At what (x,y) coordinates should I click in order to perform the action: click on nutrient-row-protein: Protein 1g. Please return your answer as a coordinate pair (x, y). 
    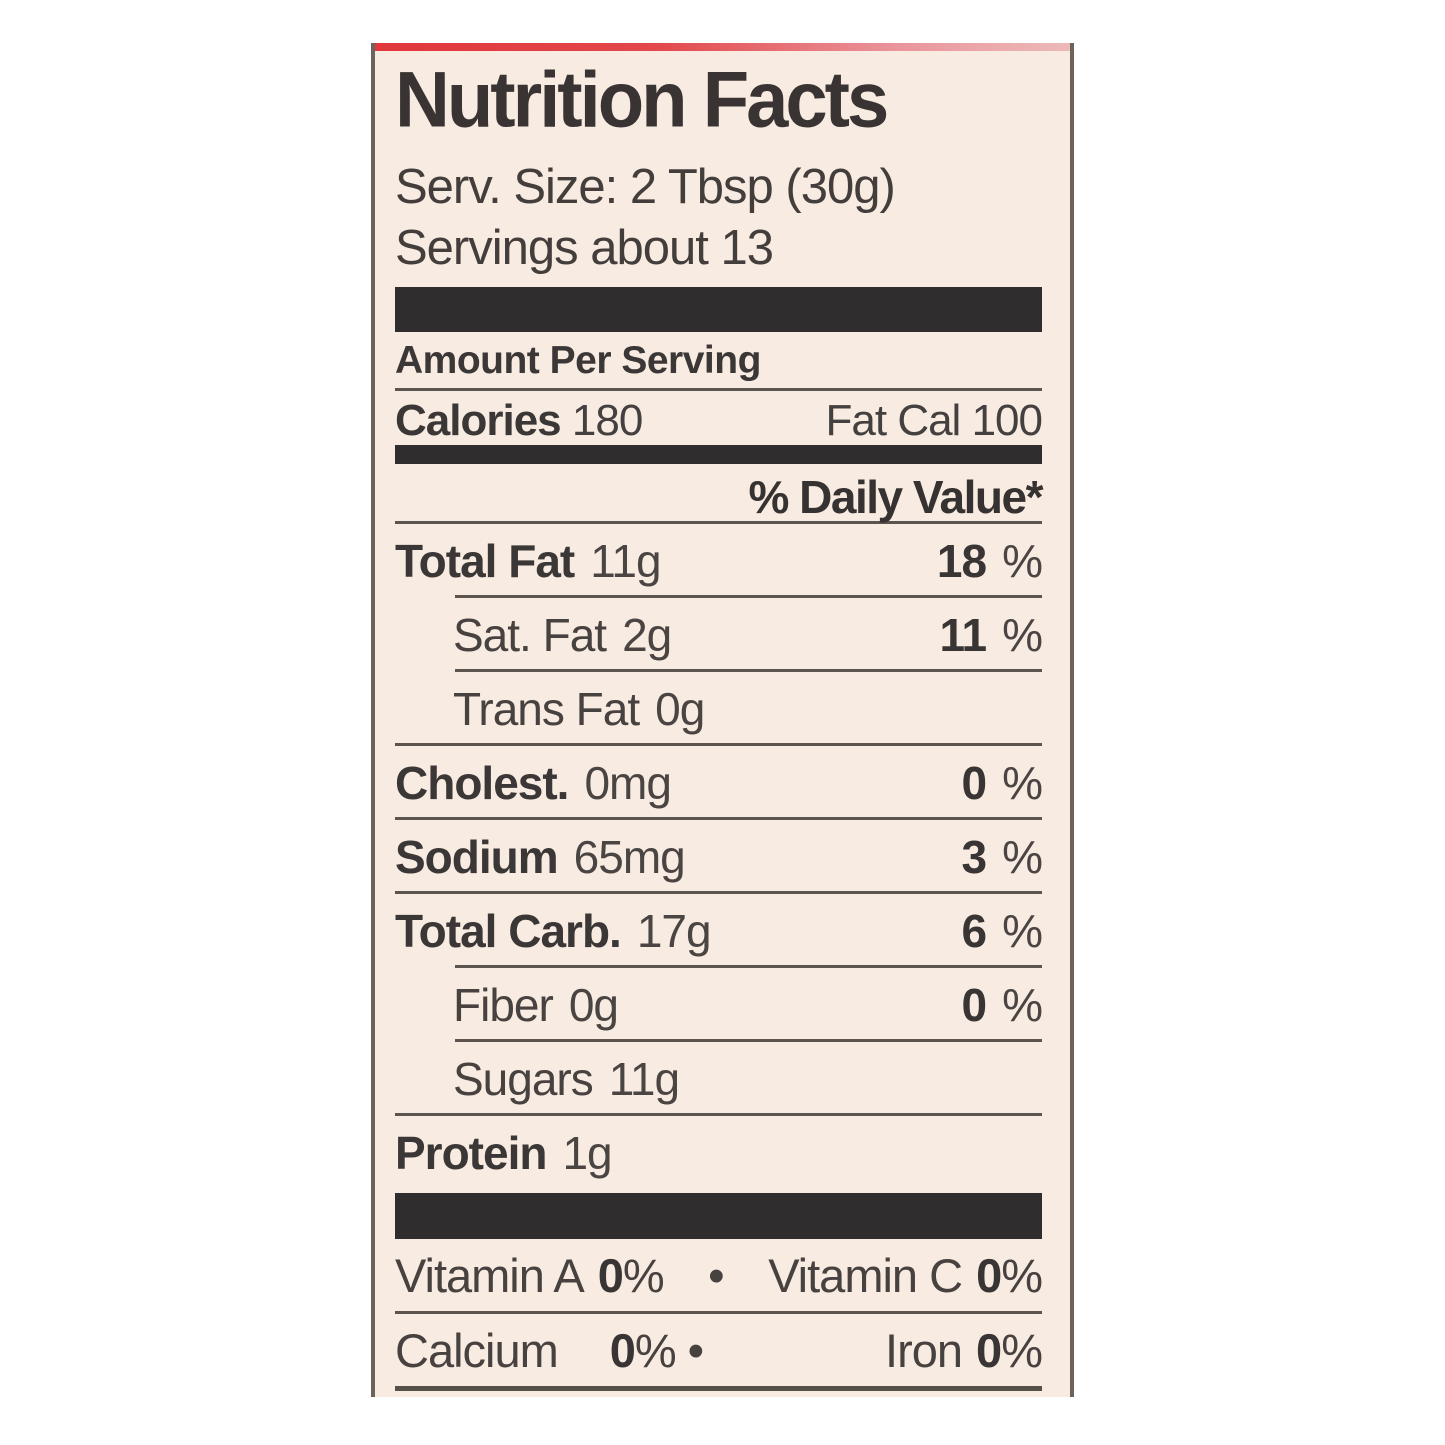
    Looking at the image, I should click on (718, 1151).